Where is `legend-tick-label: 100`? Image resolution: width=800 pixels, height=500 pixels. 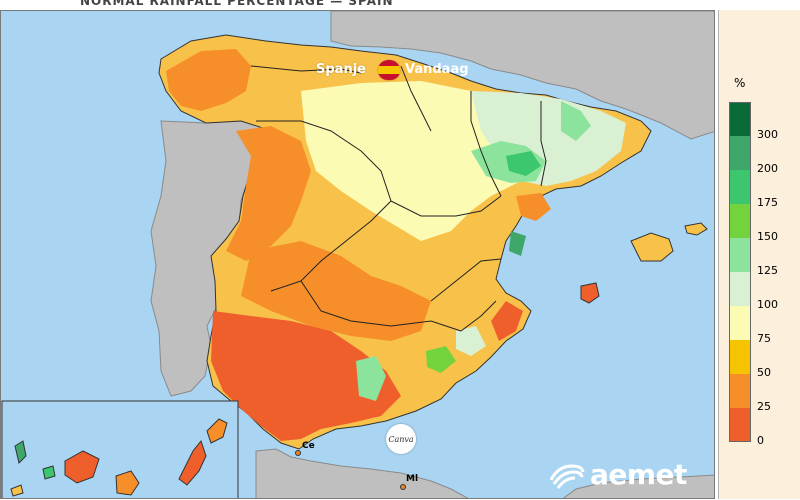
legend-tick-label: 100 is located at coordinates (767, 304).